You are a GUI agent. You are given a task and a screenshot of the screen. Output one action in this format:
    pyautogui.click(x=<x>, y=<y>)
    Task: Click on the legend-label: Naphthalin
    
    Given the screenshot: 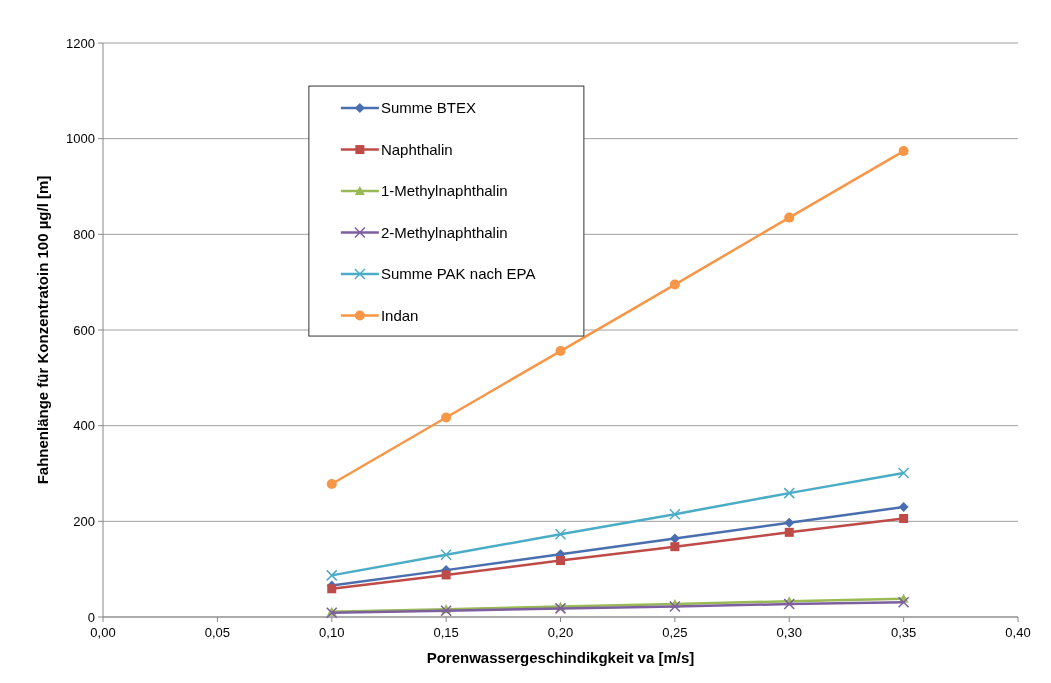 What is the action you would take?
    pyautogui.click(x=416, y=149)
    